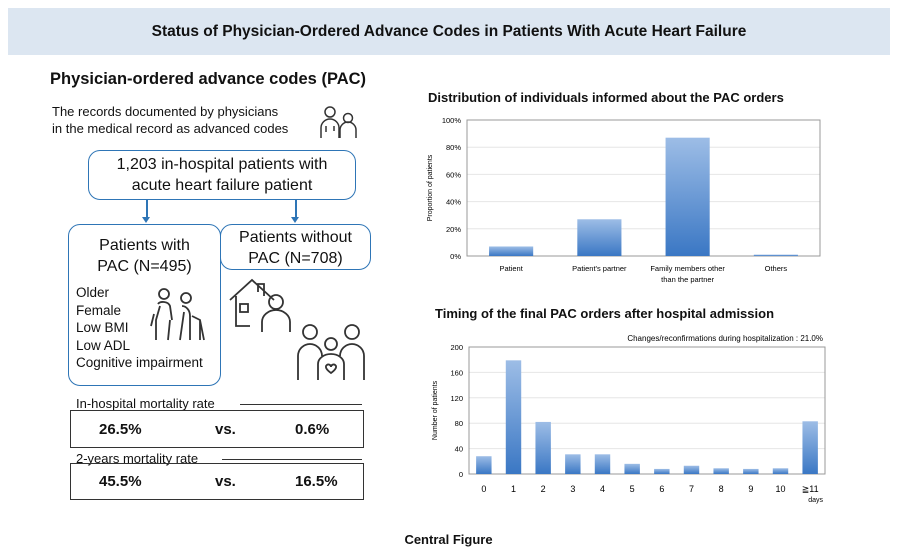 The image size is (897, 558). I want to click on without-pac-line: Patients without, so click(295, 237).